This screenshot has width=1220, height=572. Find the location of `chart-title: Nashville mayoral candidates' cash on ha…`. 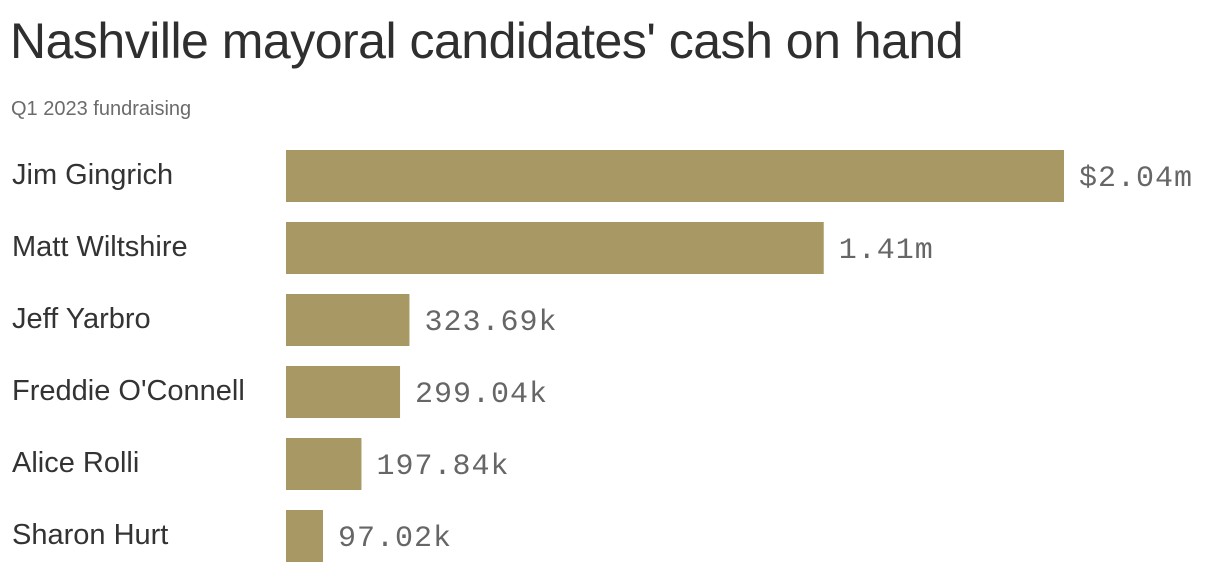

chart-title: Nashville mayoral candidates' cash on ha… is located at coordinates (487, 41).